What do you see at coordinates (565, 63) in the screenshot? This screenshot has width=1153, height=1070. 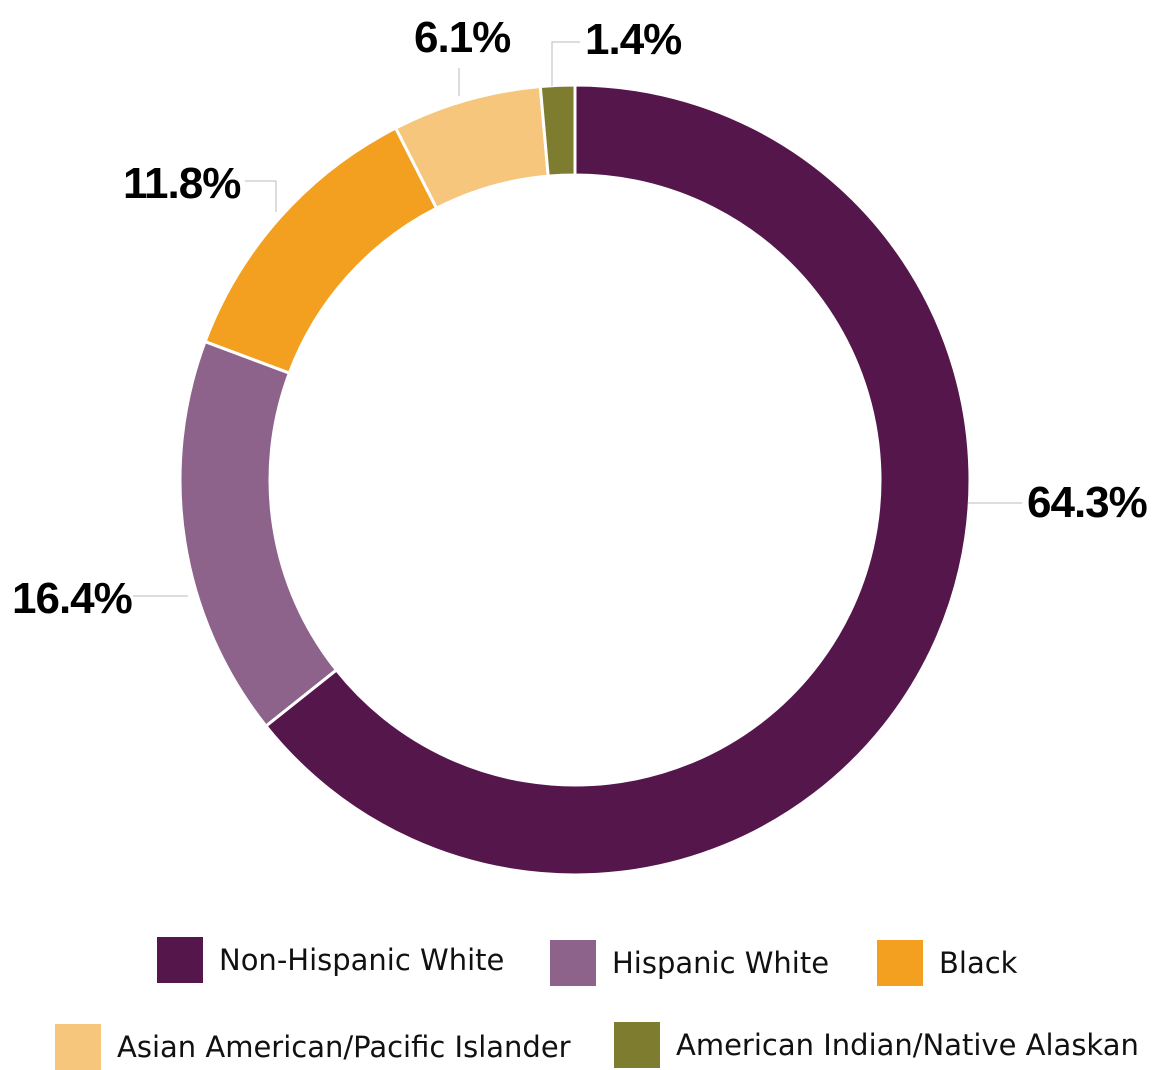 I see `leader-line-american-indian-native-alaskan` at bounding box center [565, 63].